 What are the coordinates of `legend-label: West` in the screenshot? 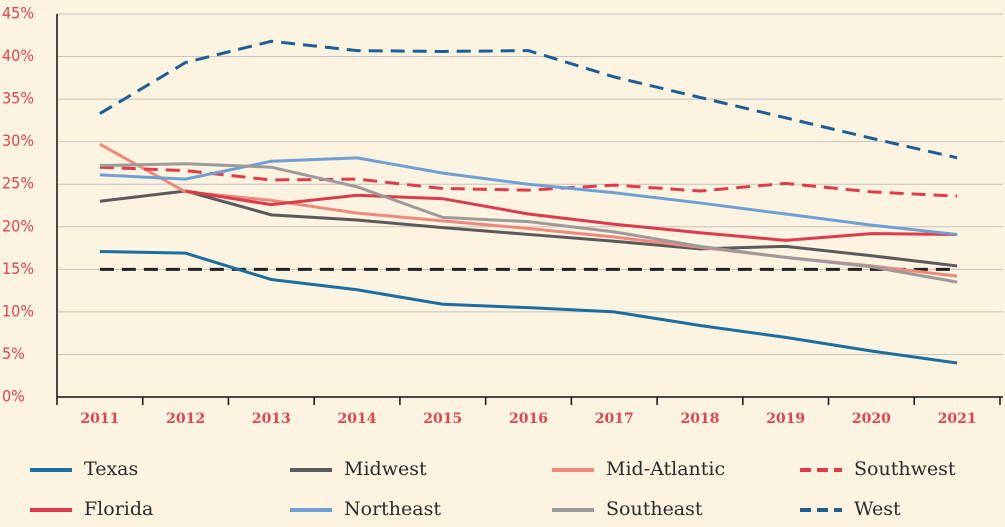 It's located at (877, 509).